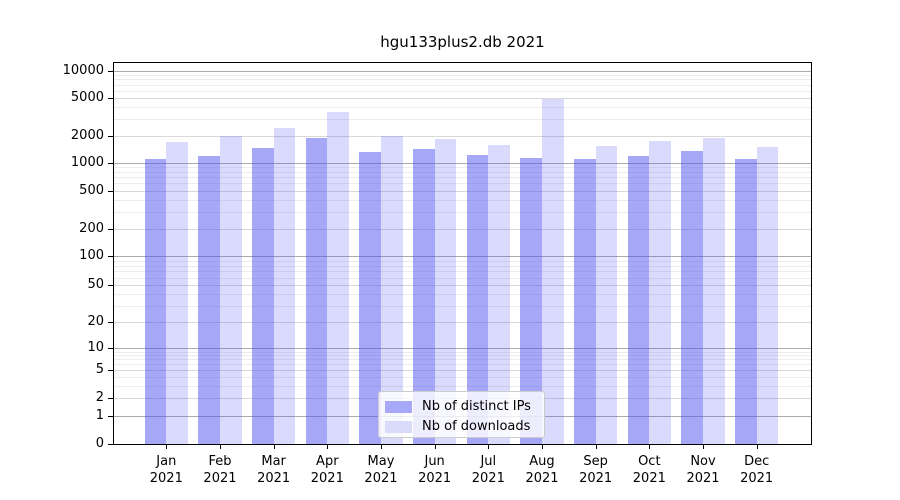 Image resolution: width=900 pixels, height=500 pixels. What do you see at coordinates (476, 426) in the screenshot?
I see `legend-label: Nb of downloads` at bounding box center [476, 426].